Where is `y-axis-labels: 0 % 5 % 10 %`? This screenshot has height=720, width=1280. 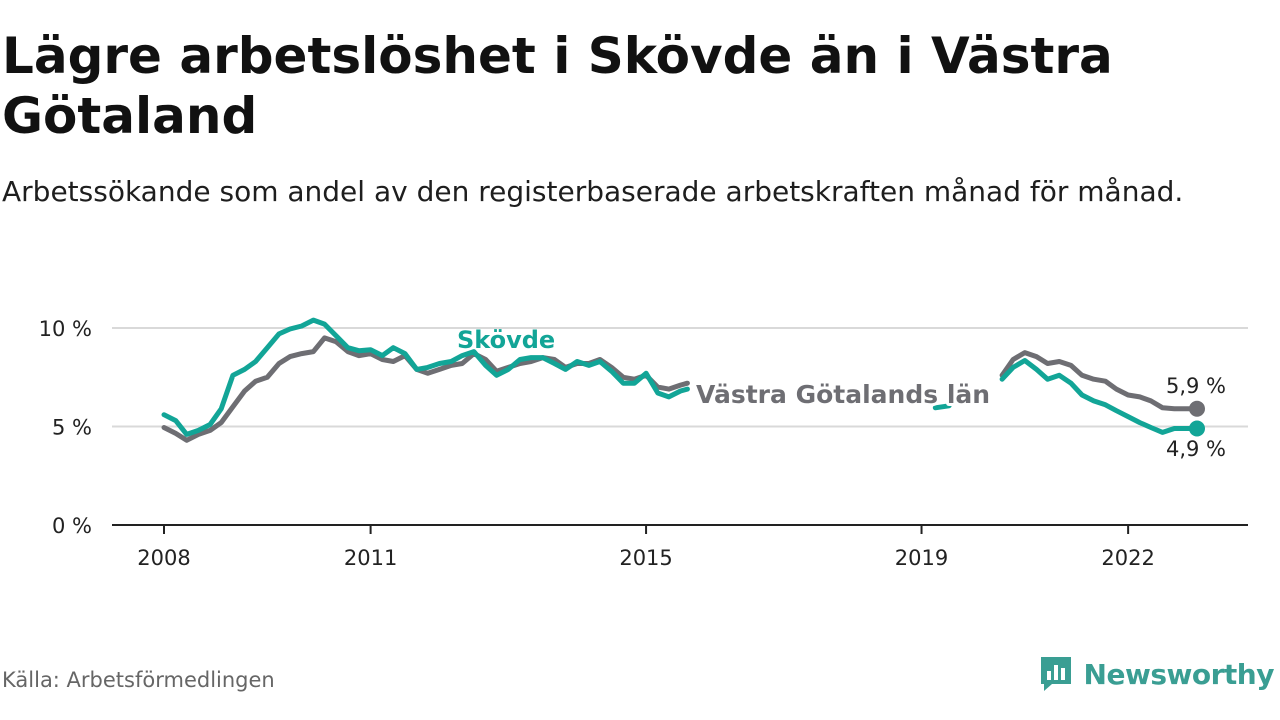
y-axis-labels: 0 % 5 % 10 % is located at coordinates (65, 427).